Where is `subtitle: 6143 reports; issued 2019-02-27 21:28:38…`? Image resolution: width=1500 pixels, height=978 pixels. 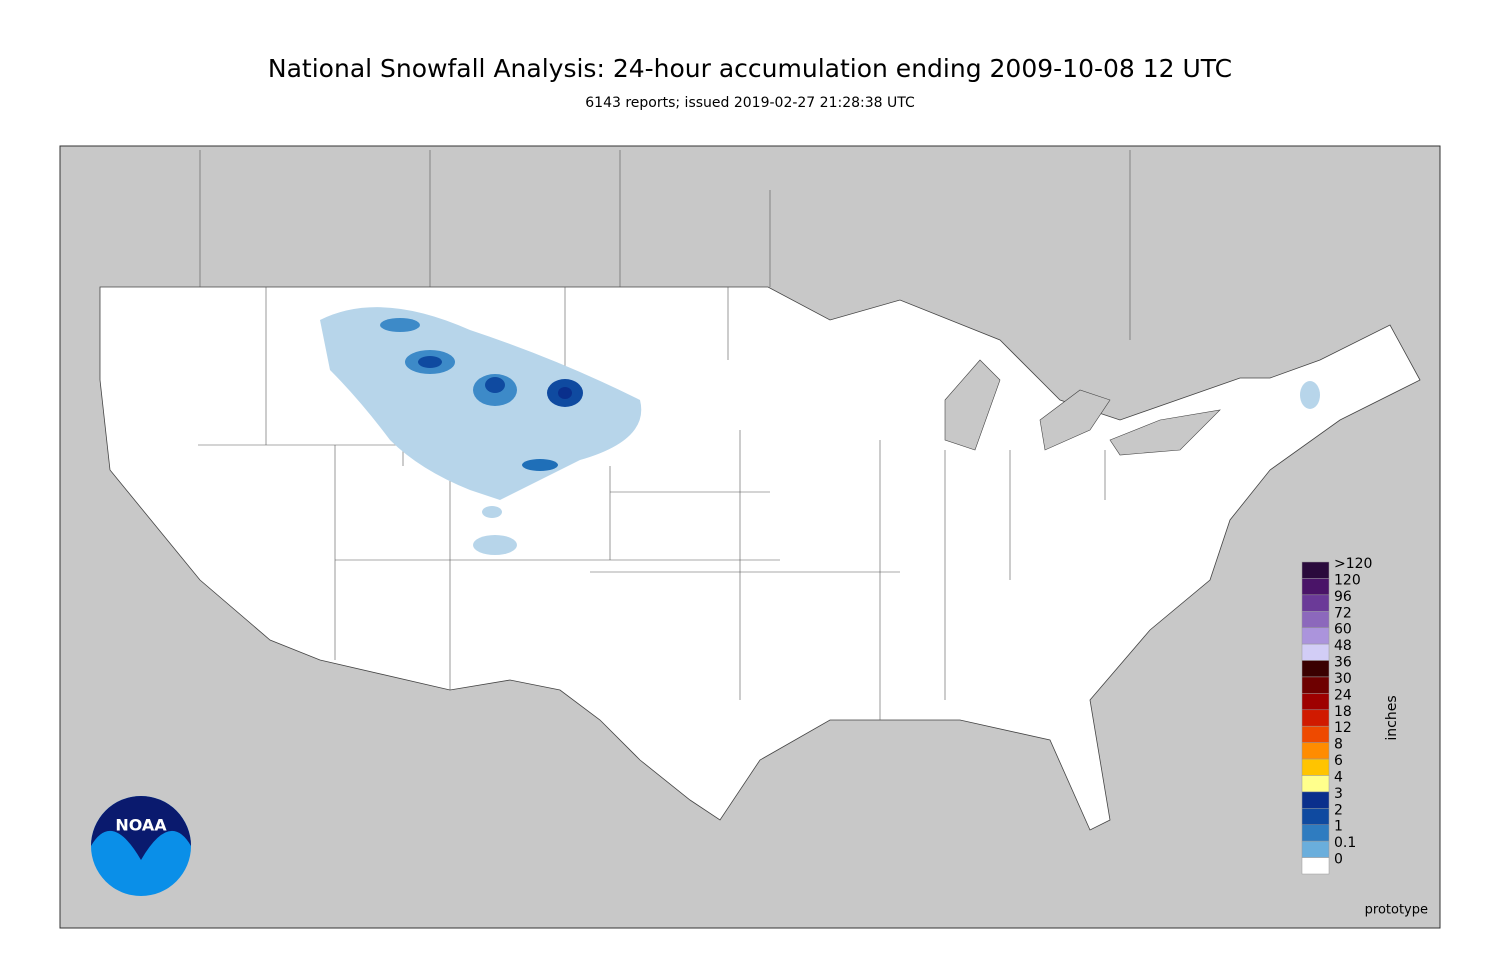 subtitle: 6143 reports; issued 2019-02-27 21:28:38… is located at coordinates (750, 103).